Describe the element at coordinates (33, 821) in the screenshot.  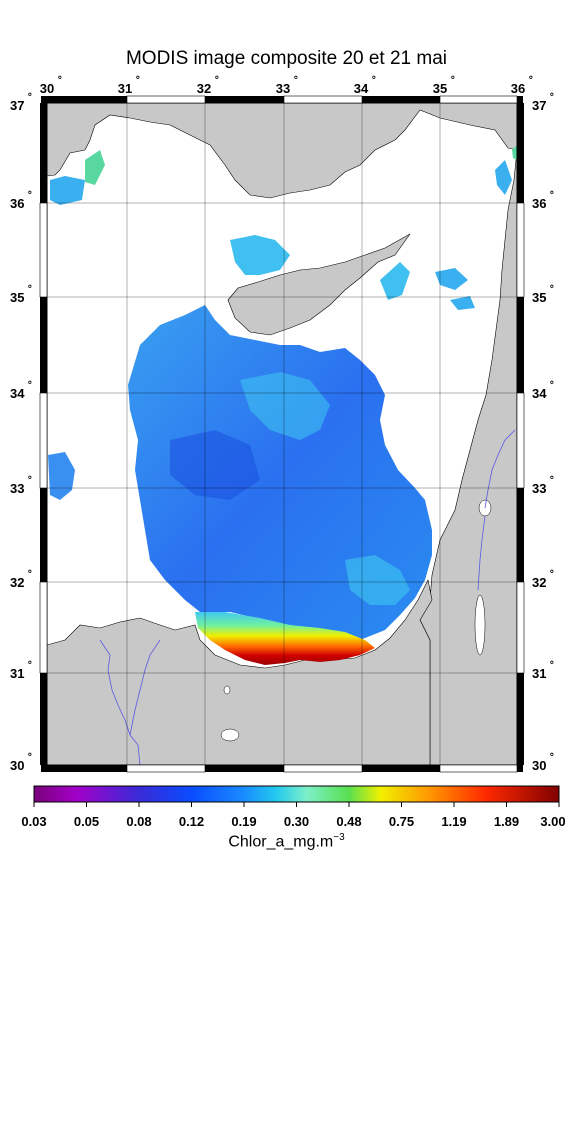
I see `colorbar-tick-0: 0.03` at that location.